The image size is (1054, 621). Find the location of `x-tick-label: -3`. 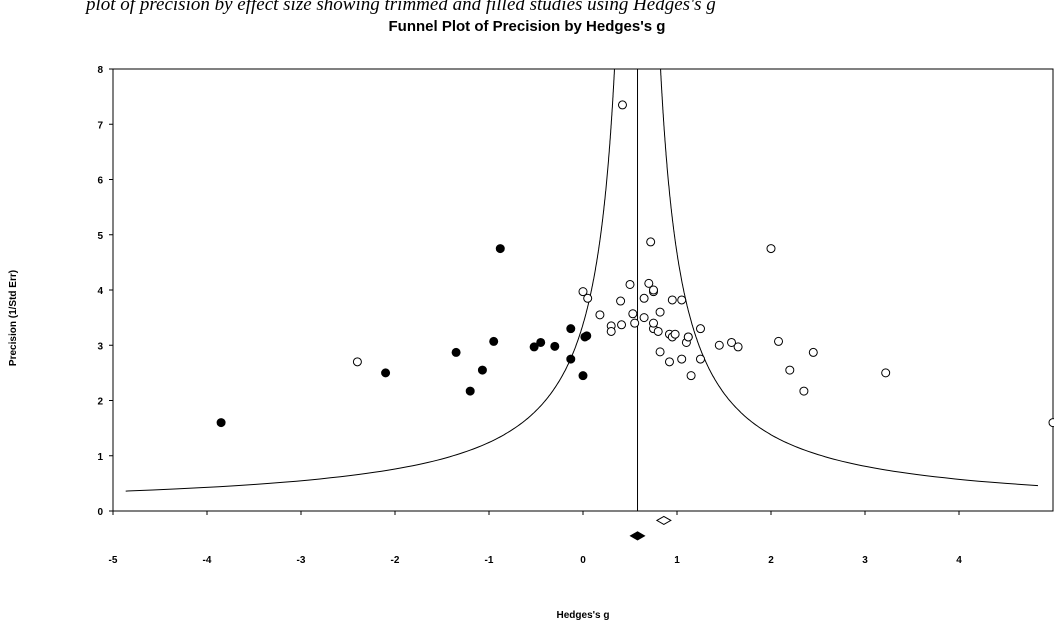

x-tick-label: -3 is located at coordinates (301, 560).